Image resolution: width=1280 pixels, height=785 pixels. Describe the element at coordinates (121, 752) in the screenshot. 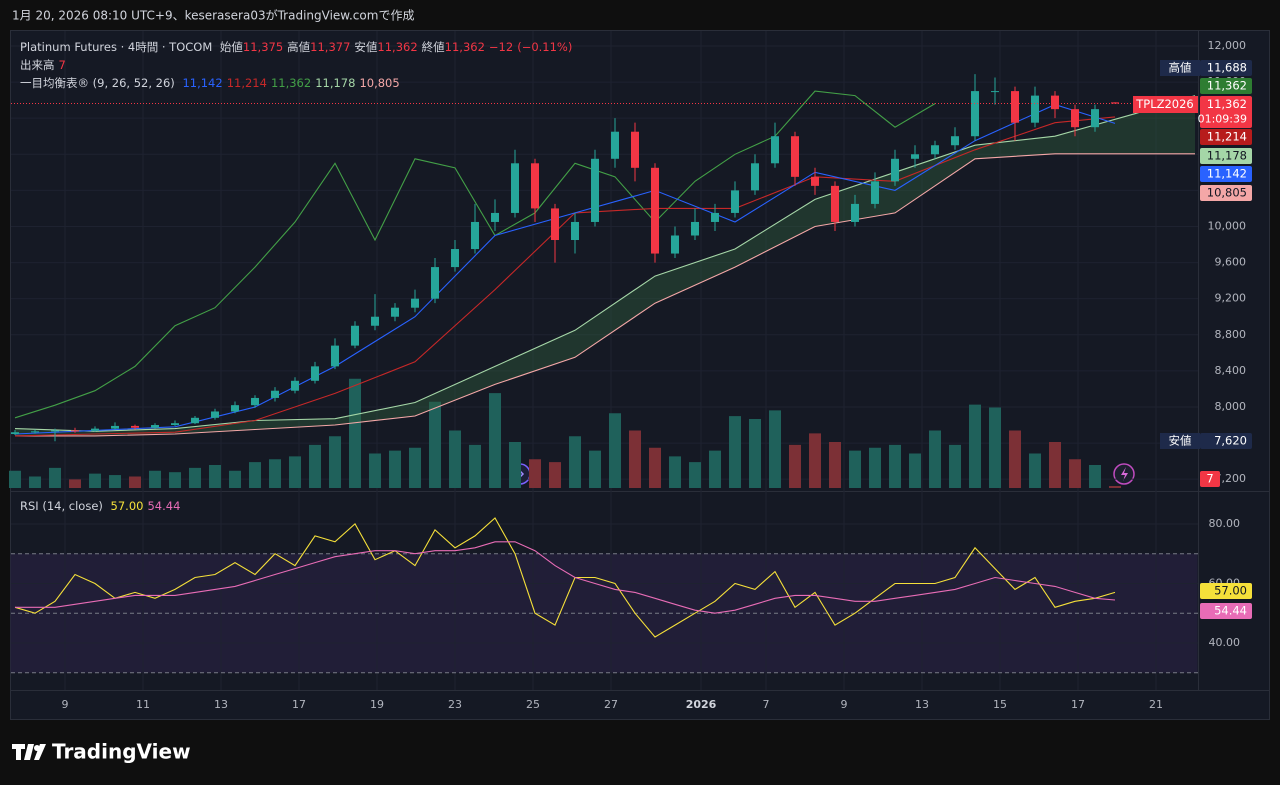

I see `brand-name: TradingView` at that location.